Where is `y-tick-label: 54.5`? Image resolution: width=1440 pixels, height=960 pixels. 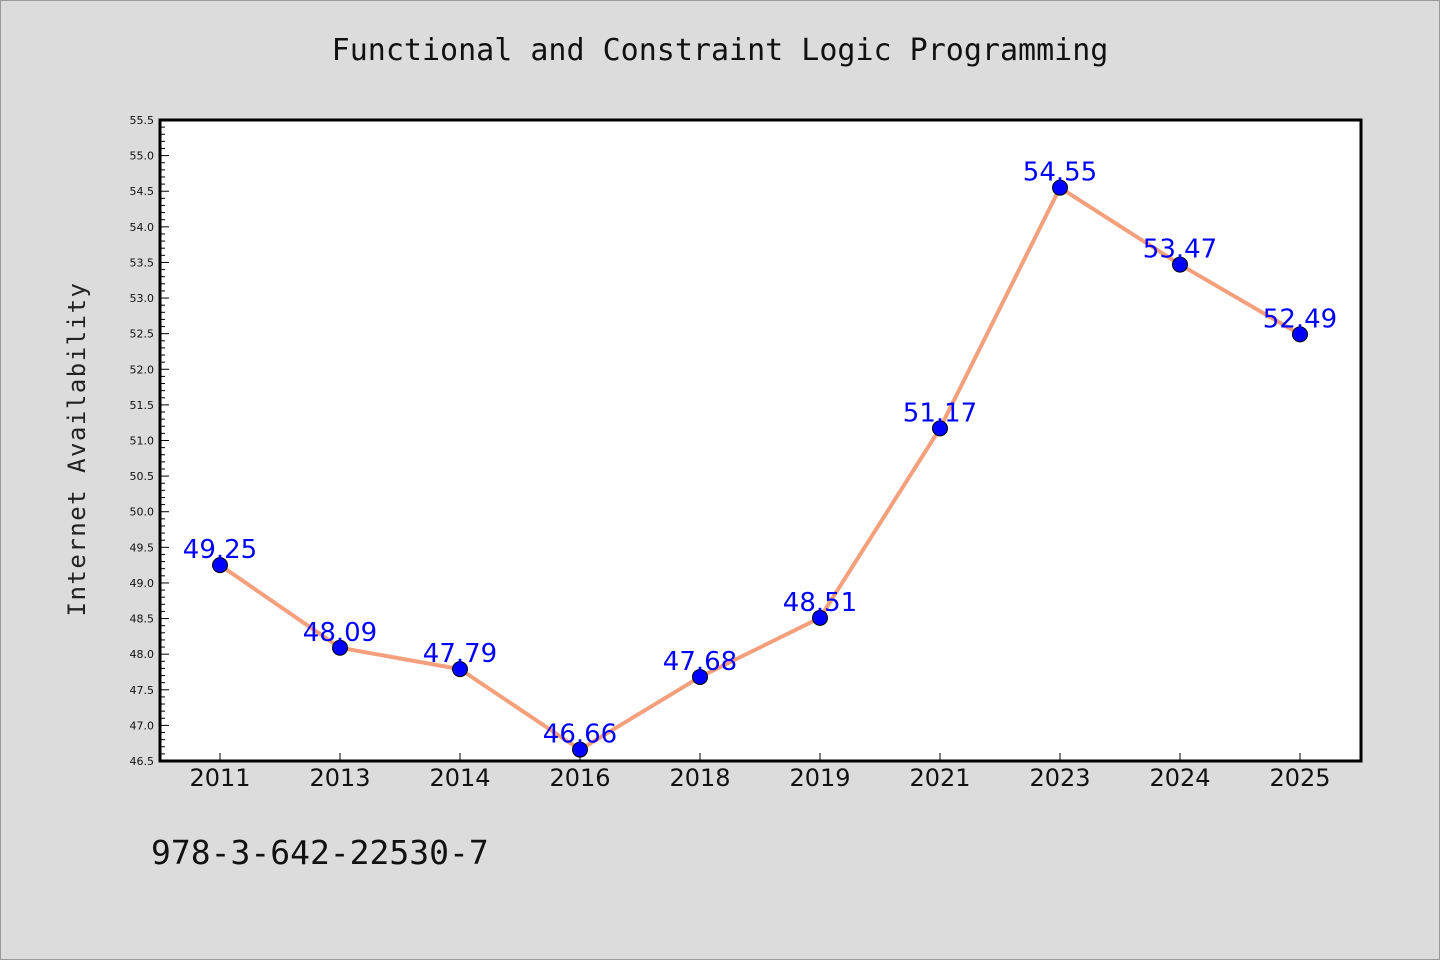
y-tick-label: 54.5 is located at coordinates (142, 191).